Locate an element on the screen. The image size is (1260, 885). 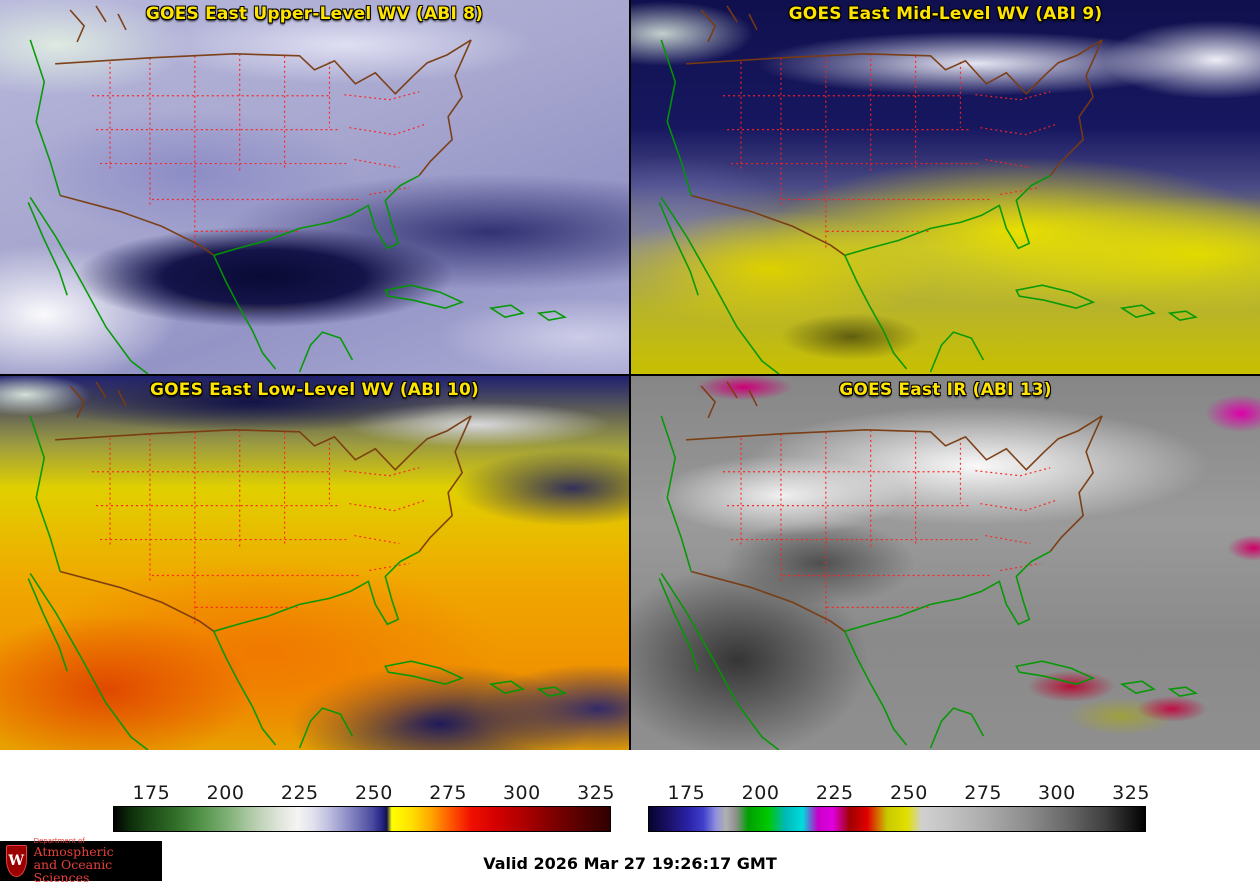
panel-title-upper-level-wv: GOES East Upper-Level WV (ABI 8) is located at coordinates (314, 14).